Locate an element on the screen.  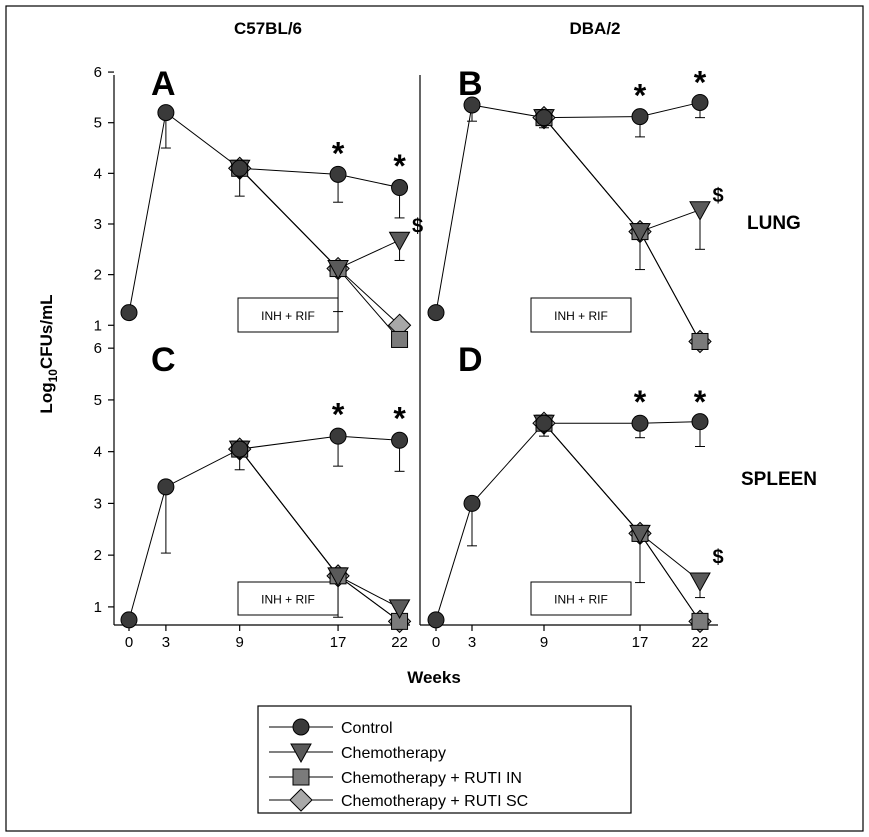
panel-c: C 1 2 3 4 5 6 0 3 9 17 22 INH + RIF * * is located at coordinates (252, 495).